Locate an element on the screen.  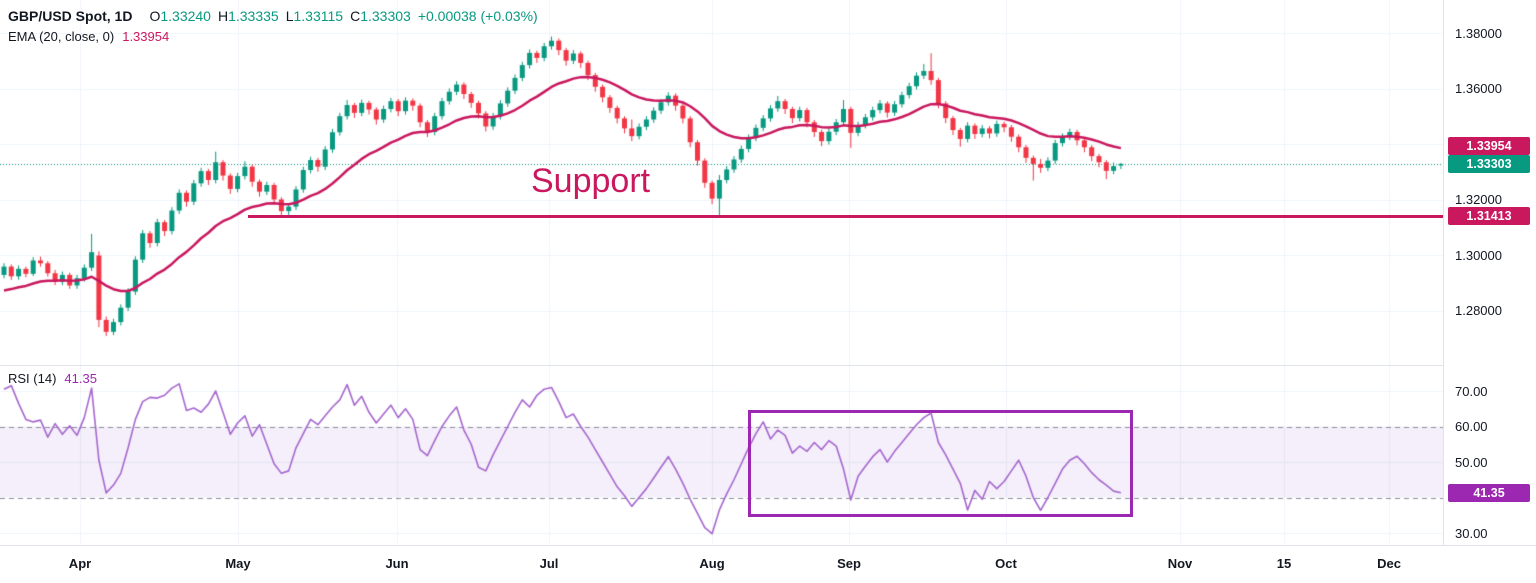
rsi-indicator-label: RSI (14) is located at coordinates (32, 378).